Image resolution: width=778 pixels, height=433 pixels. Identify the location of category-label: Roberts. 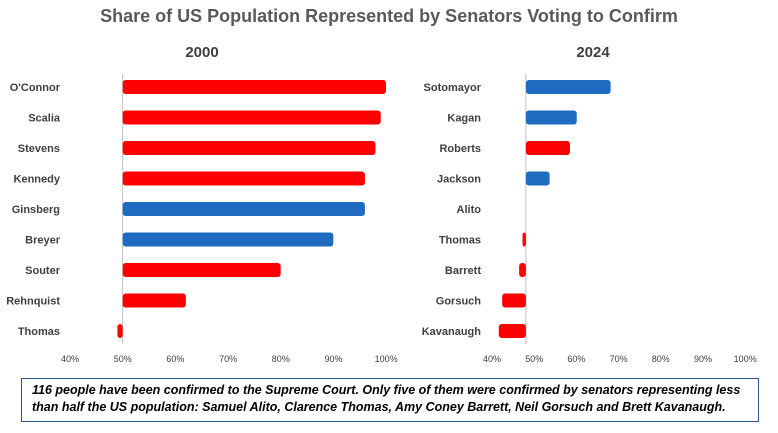
(460, 149).